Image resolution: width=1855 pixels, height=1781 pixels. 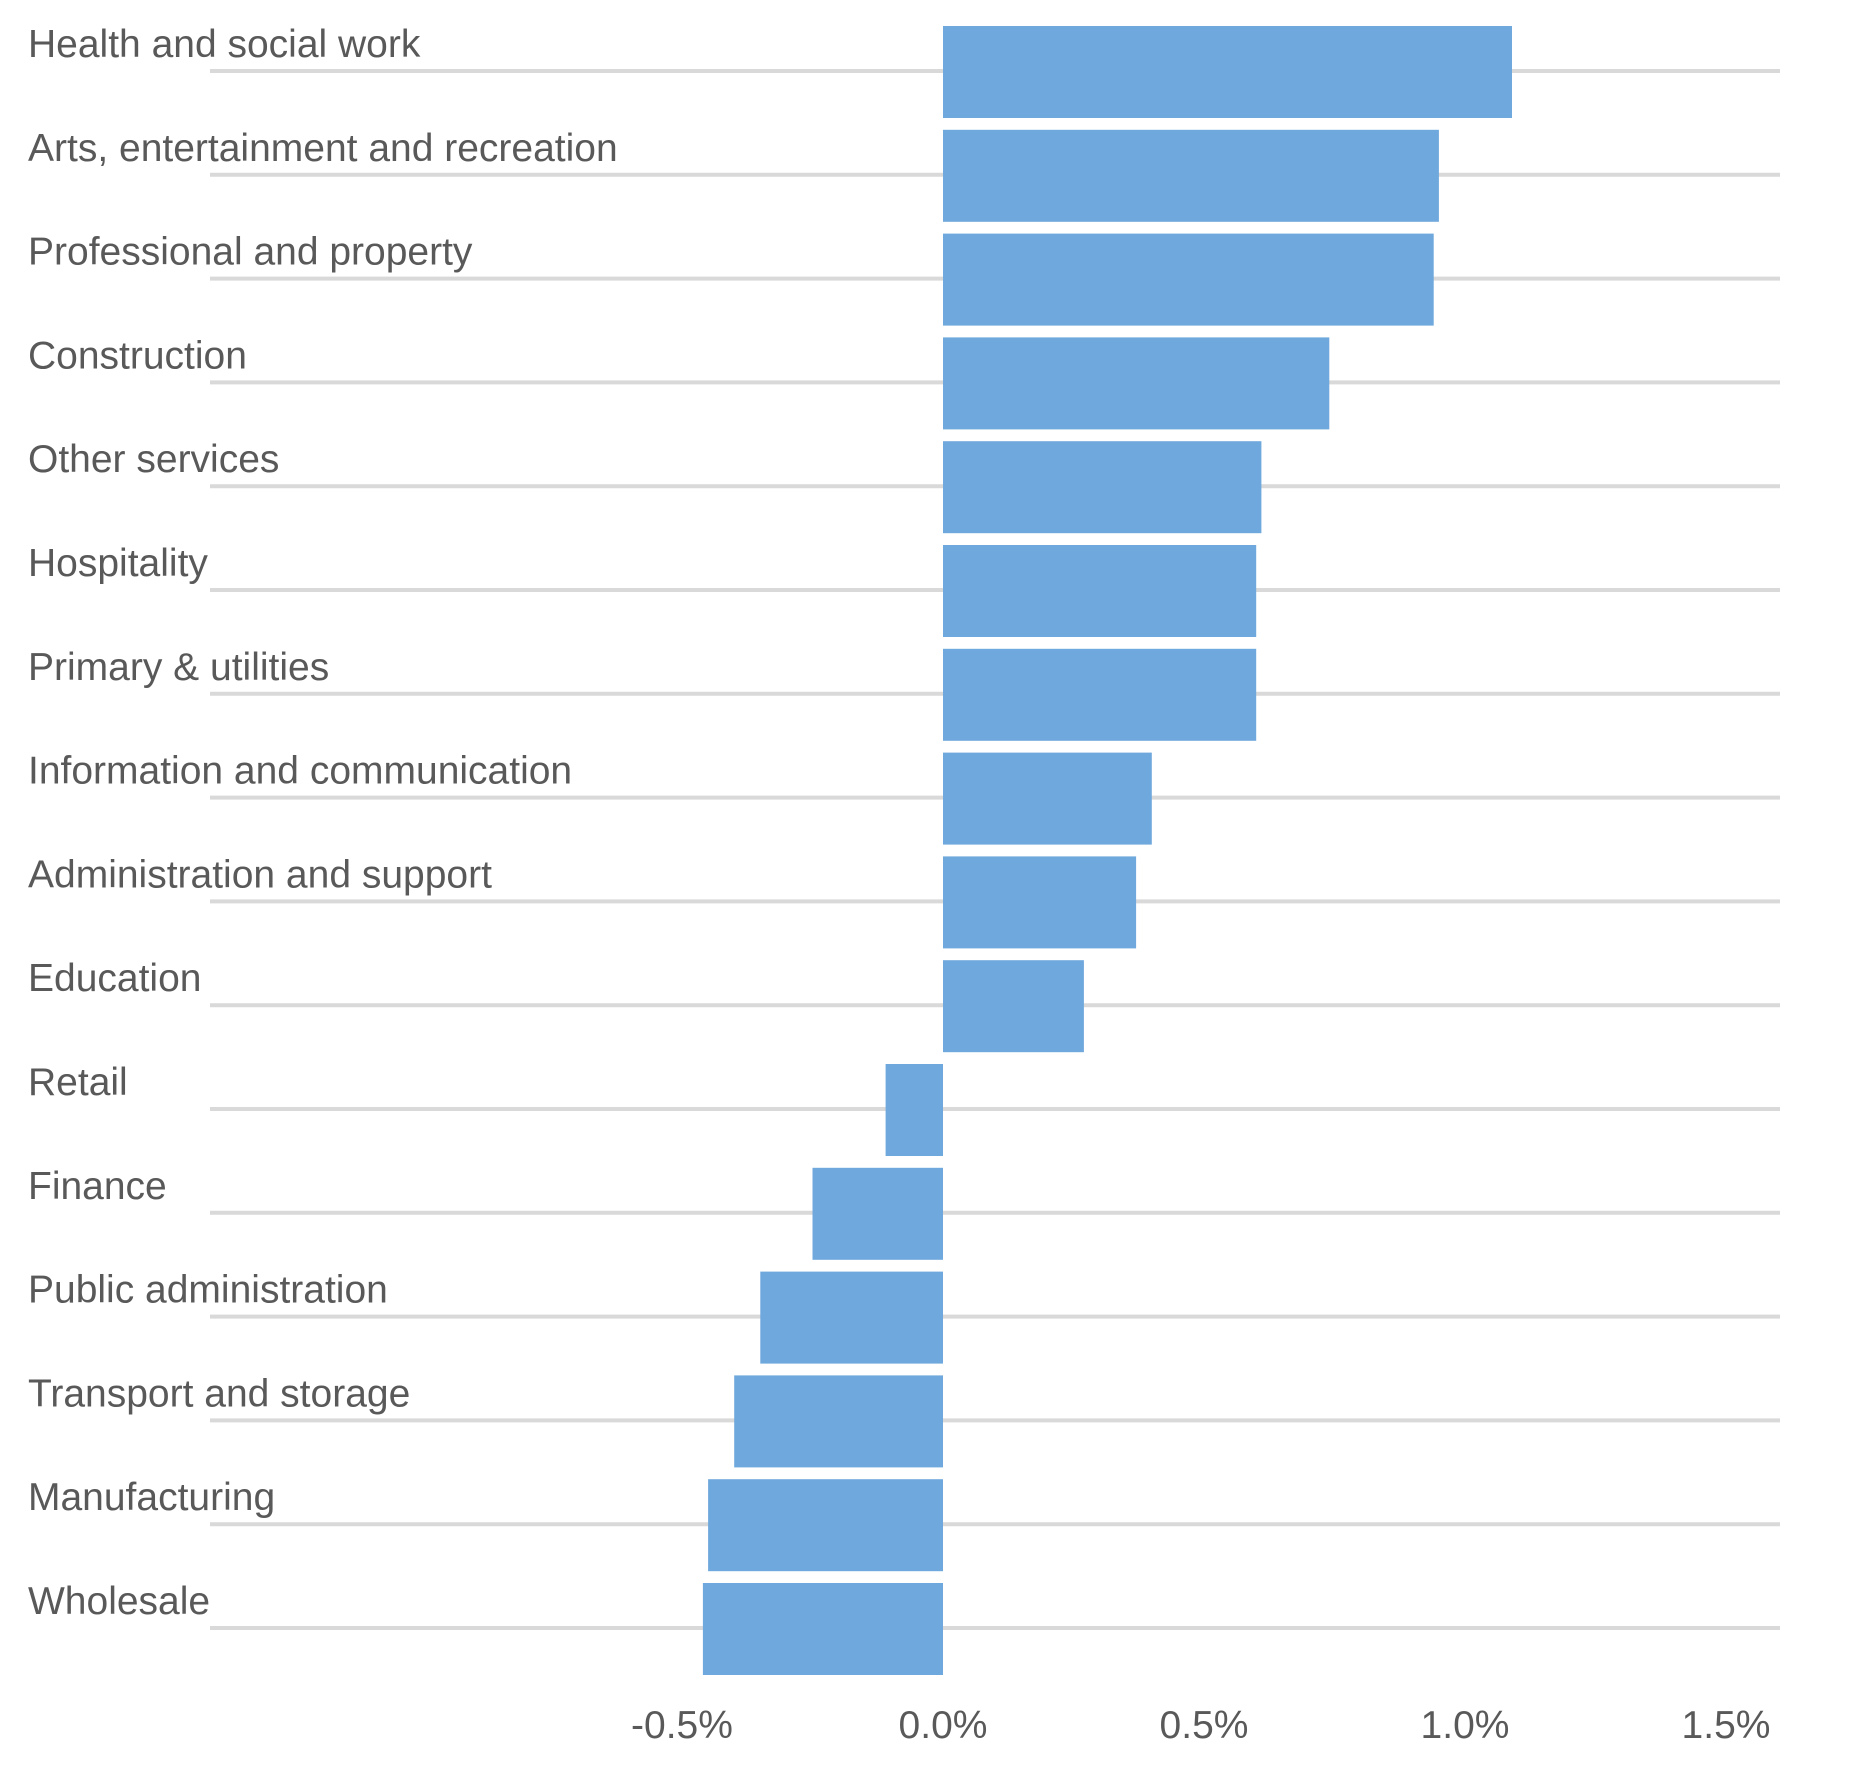 What do you see at coordinates (178, 667) in the screenshot?
I see `category-label: Primary & utilities` at bounding box center [178, 667].